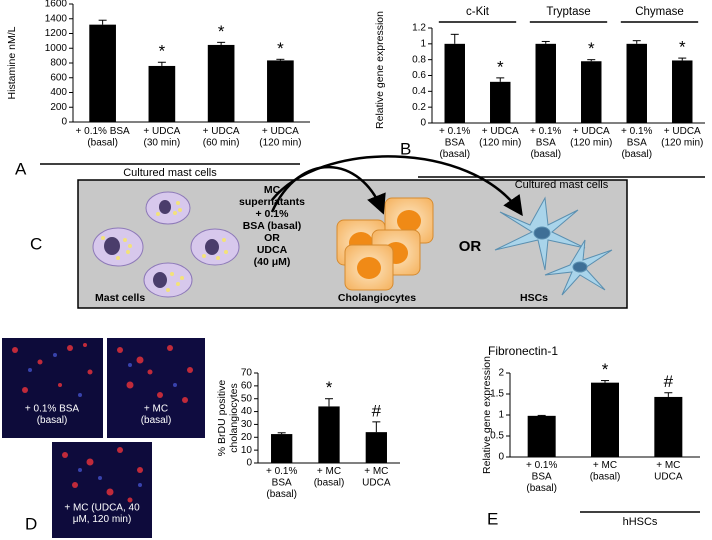  Describe the element at coordinates (58, 77) in the screenshot. I see `y-tick-label: 600` at that location.